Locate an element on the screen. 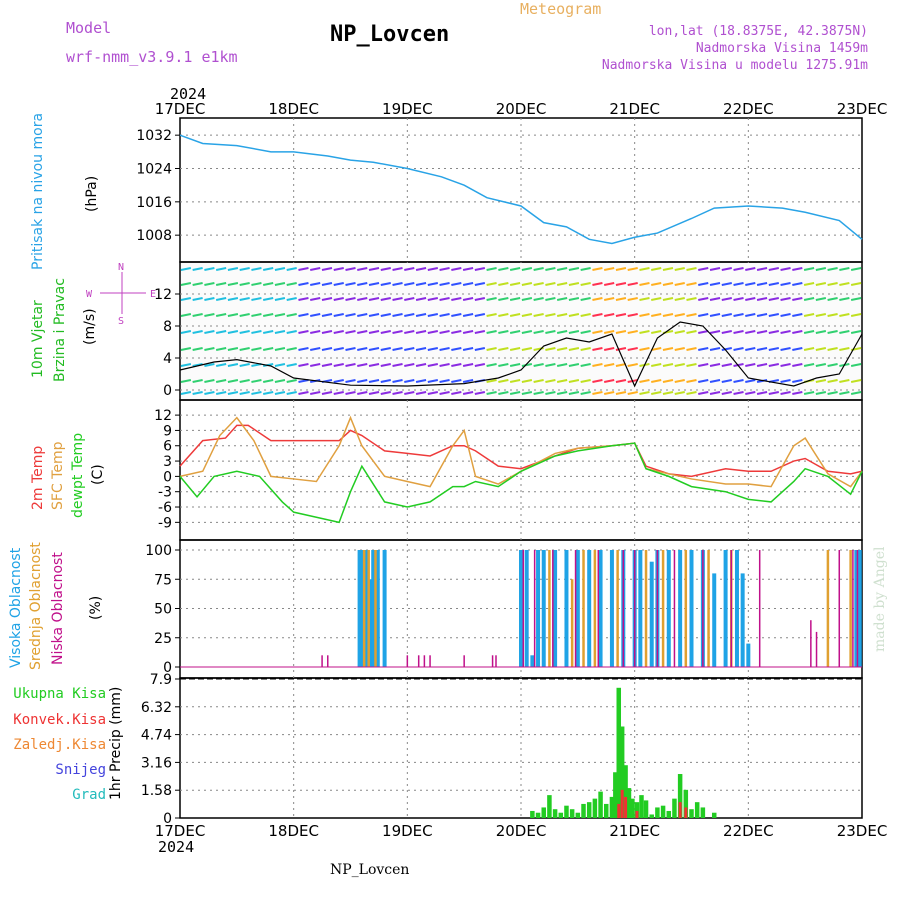 The image size is (900, 900). precip-conv-bar is located at coordinates (686, 812).